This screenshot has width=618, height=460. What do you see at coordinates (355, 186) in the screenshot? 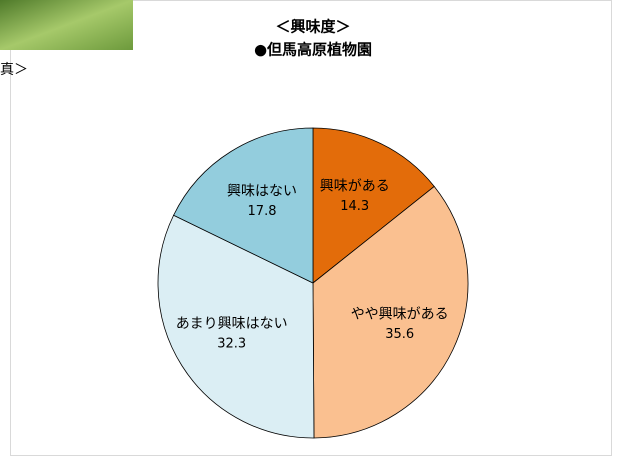
I see `slice-label: 興味がある` at bounding box center [355, 186].